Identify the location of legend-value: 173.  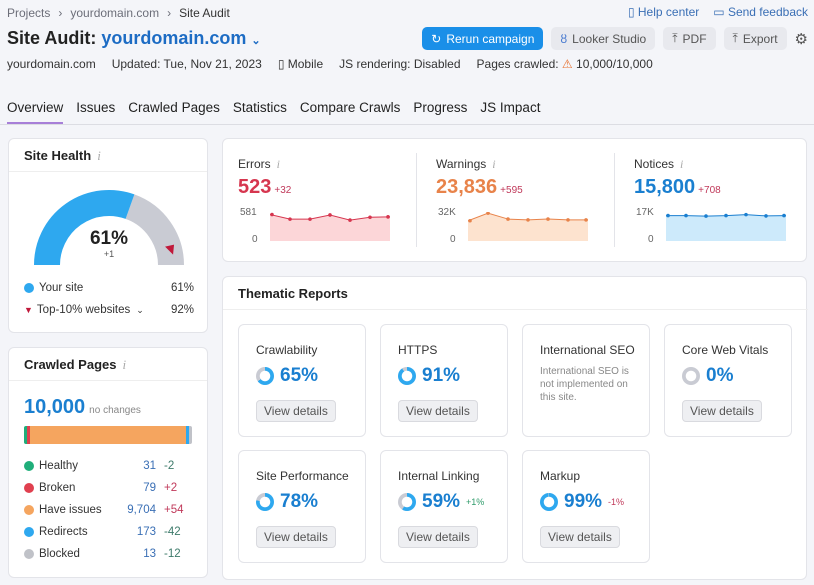
(146, 532).